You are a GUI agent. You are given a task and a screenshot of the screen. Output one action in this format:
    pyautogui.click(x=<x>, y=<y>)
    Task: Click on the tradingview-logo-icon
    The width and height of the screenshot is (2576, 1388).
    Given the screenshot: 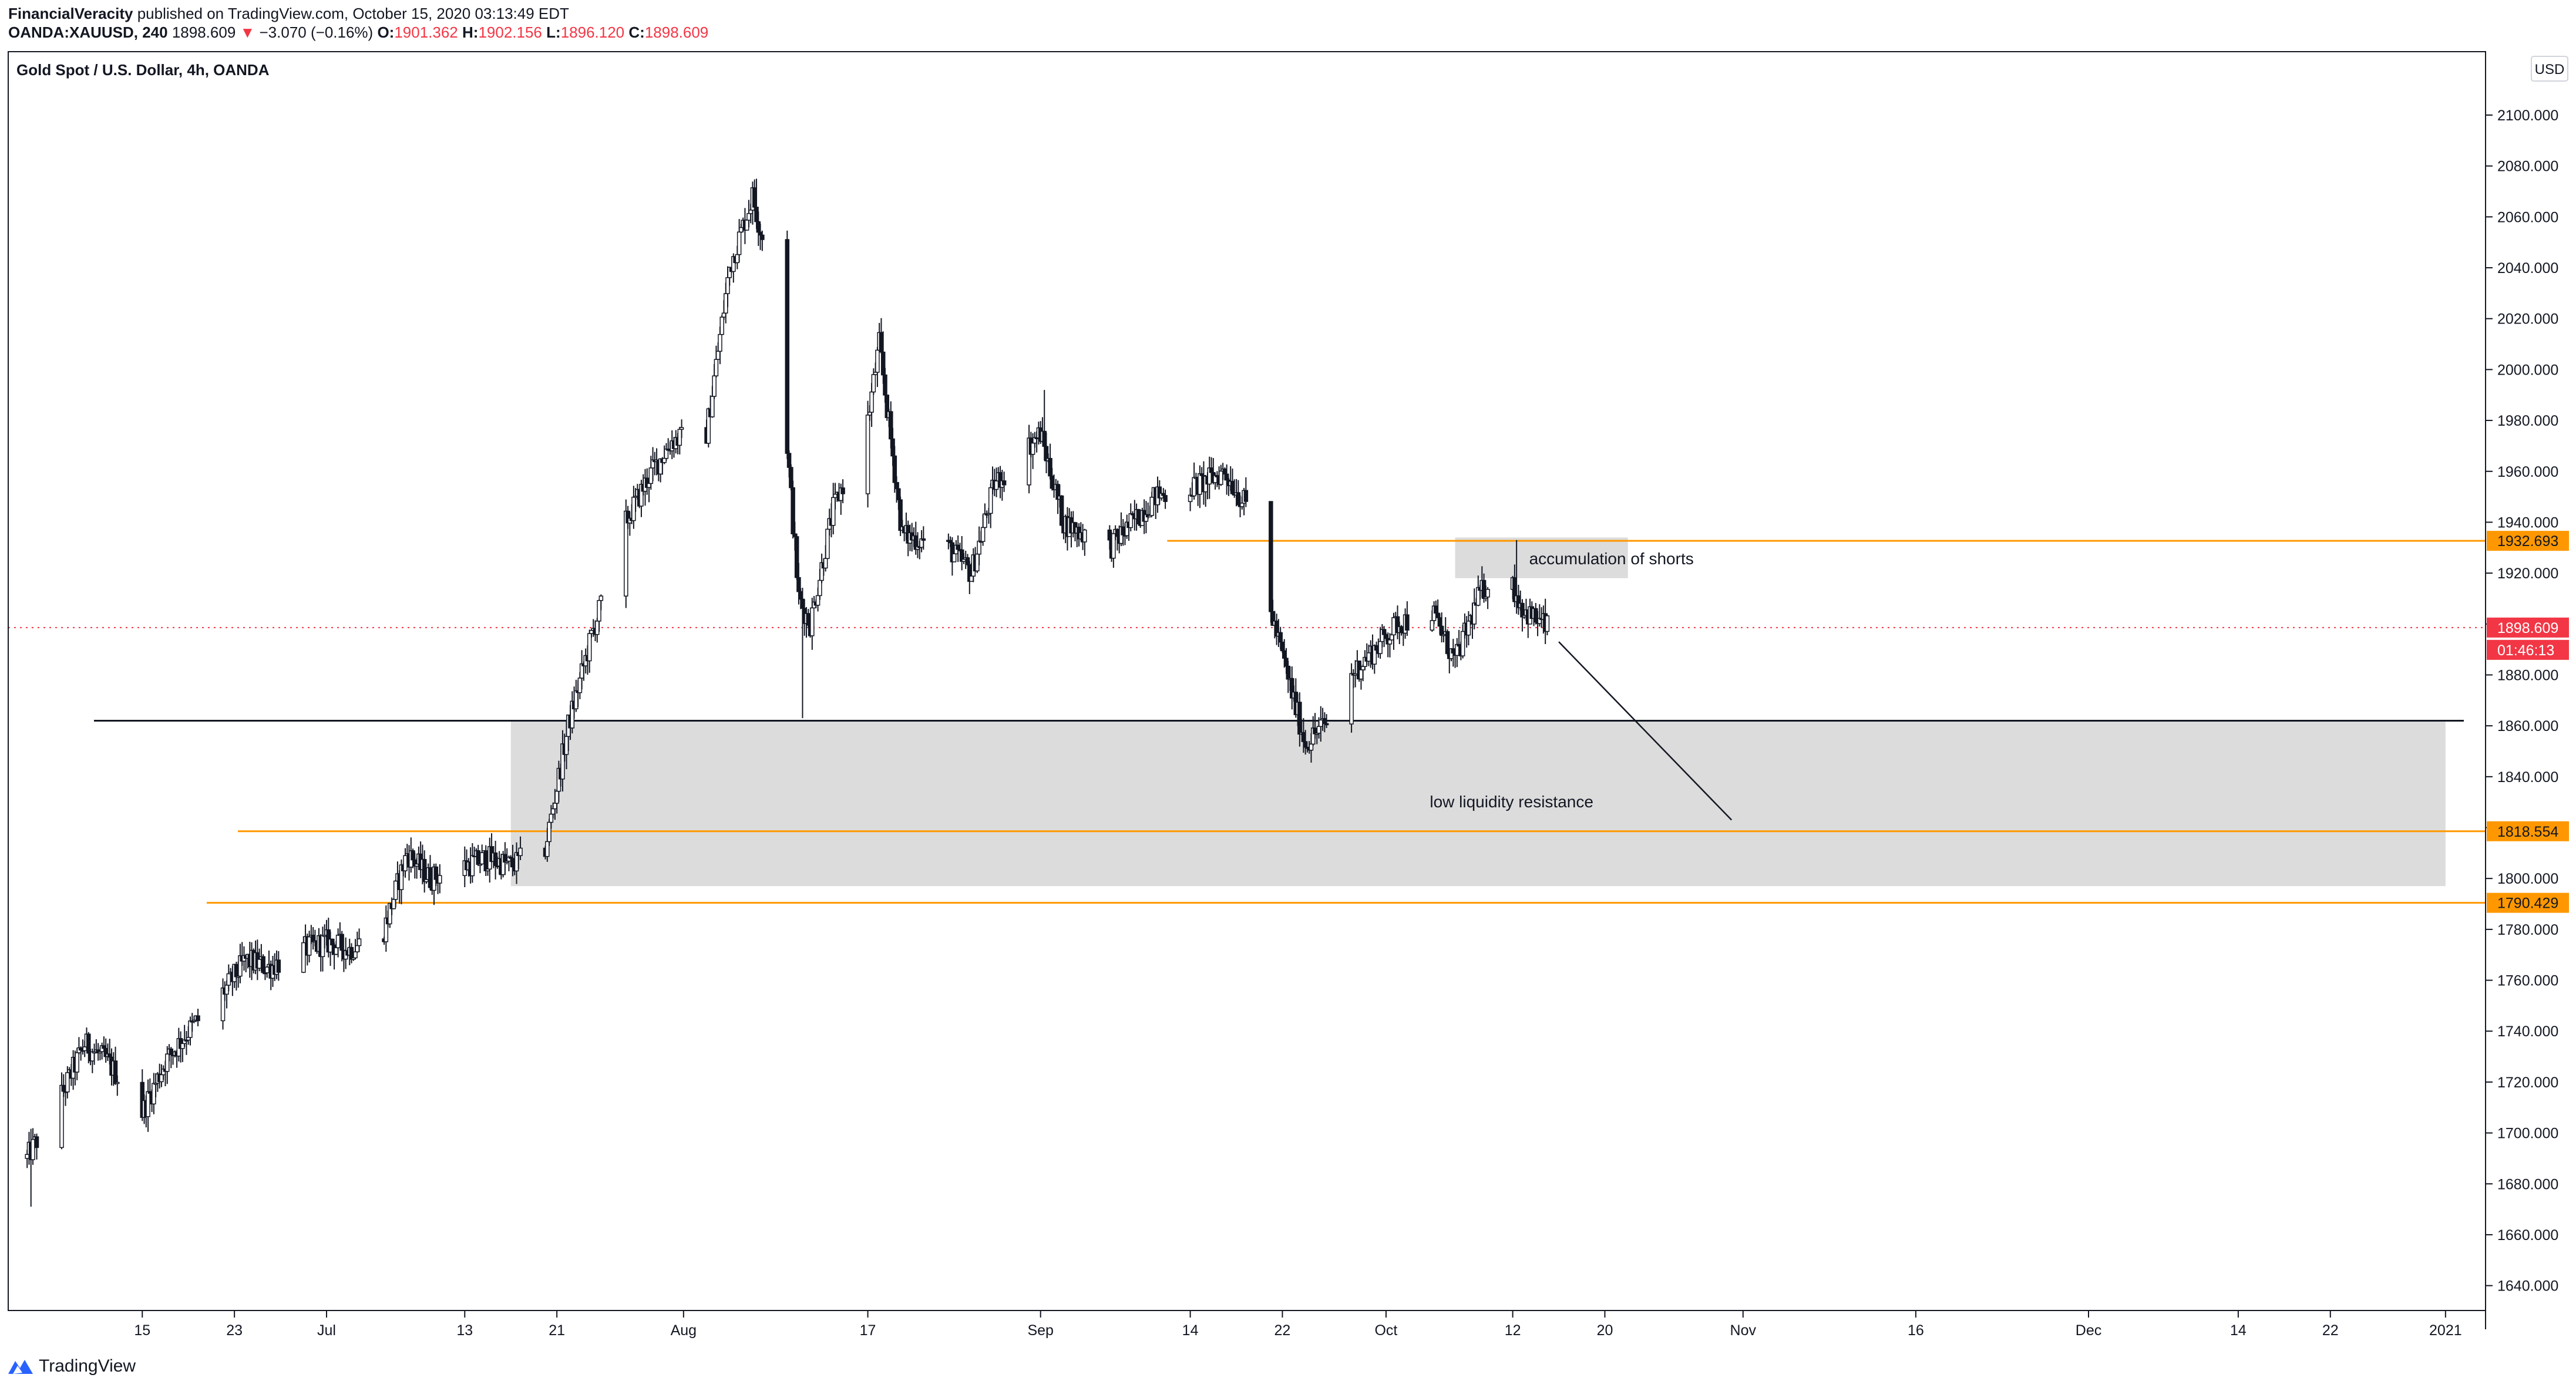 What is the action you would take?
    pyautogui.click(x=20, y=1367)
    